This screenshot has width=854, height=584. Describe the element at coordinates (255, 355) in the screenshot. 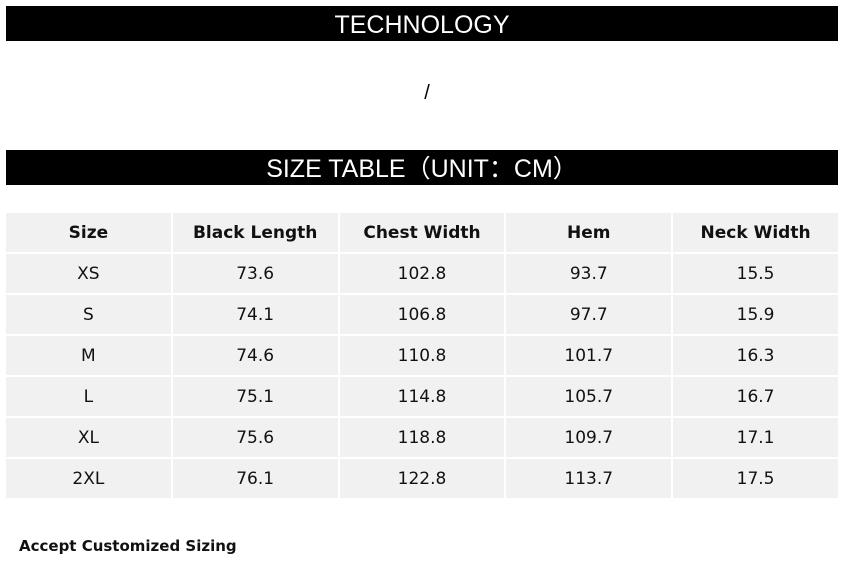

I see `table-cell: 74.6` at that location.